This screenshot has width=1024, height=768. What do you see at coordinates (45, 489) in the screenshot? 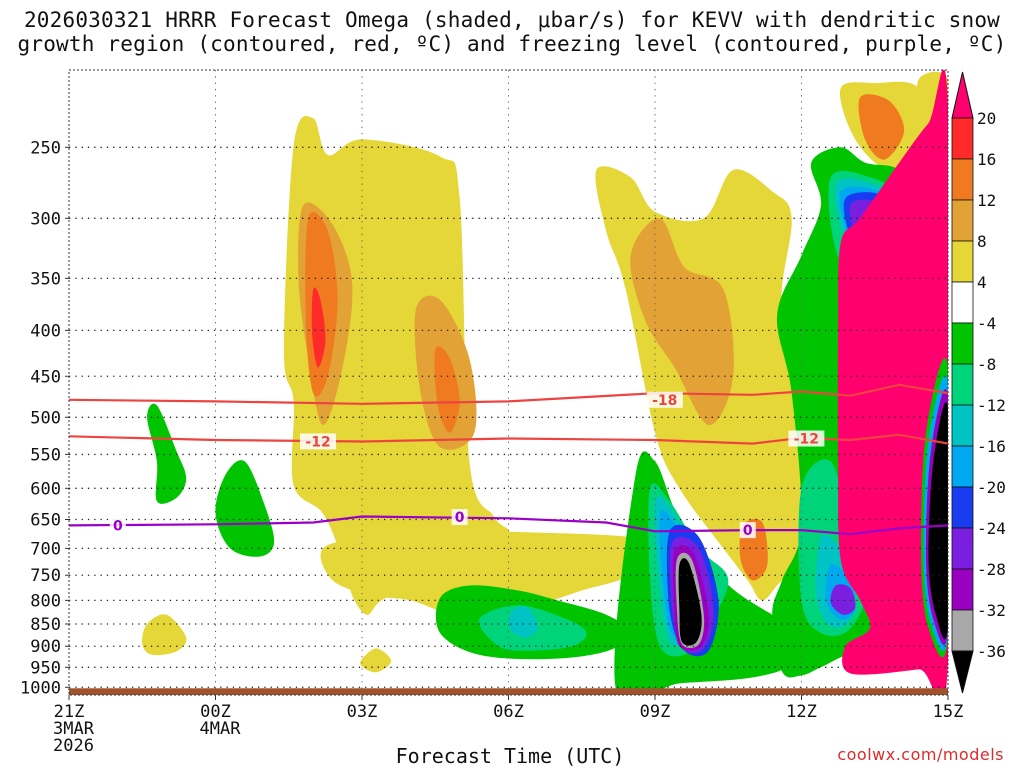
I see `y-tick-label-600: 600` at bounding box center [45, 489].